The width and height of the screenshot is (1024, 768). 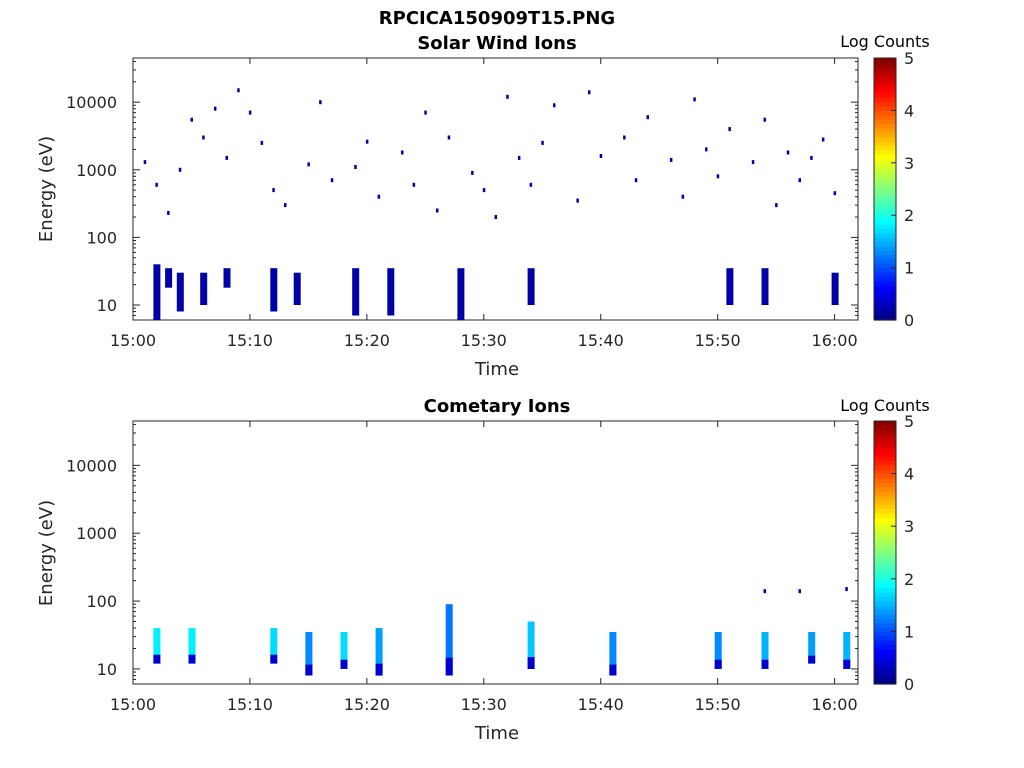 What do you see at coordinates (909, 215) in the screenshot?
I see `colorbar-tick-label: 2` at bounding box center [909, 215].